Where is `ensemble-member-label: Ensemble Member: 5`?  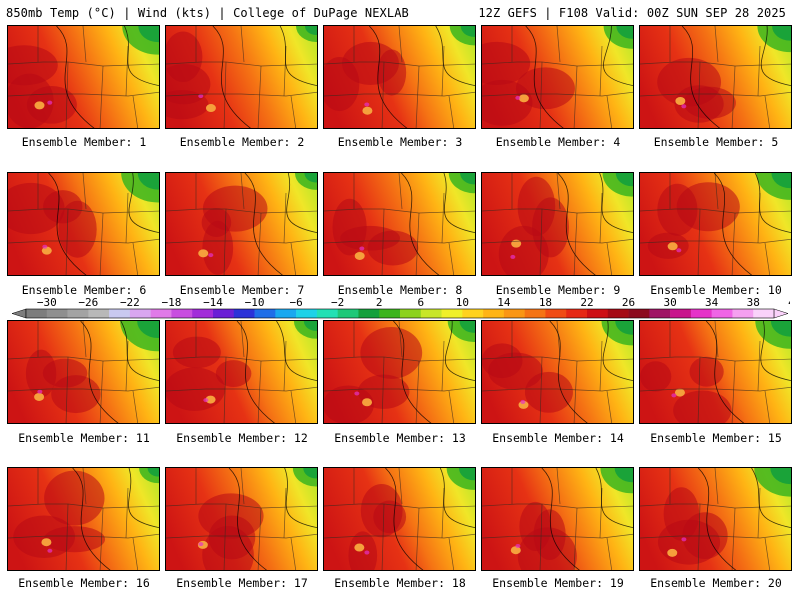 ensemble-member-label: Ensemble Member: 5 is located at coordinates (716, 142).